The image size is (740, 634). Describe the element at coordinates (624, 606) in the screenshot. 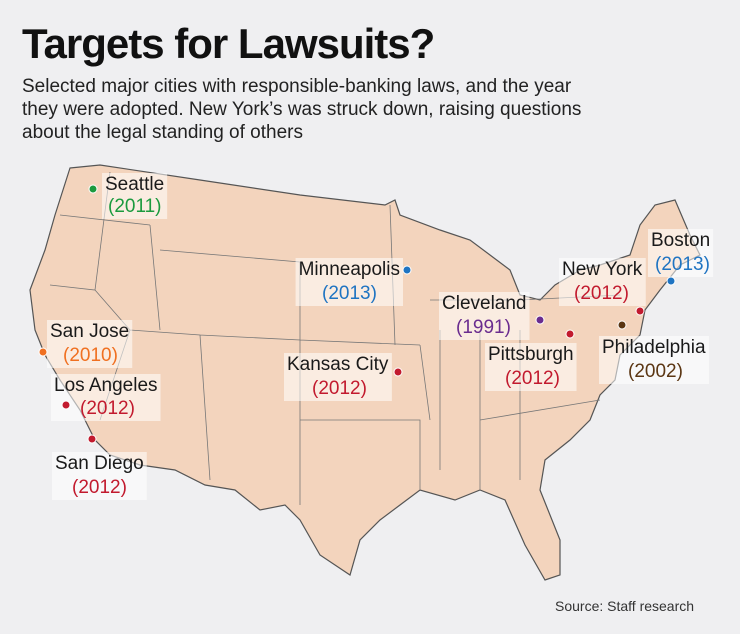

I see `source: Source: Staff research` at that location.